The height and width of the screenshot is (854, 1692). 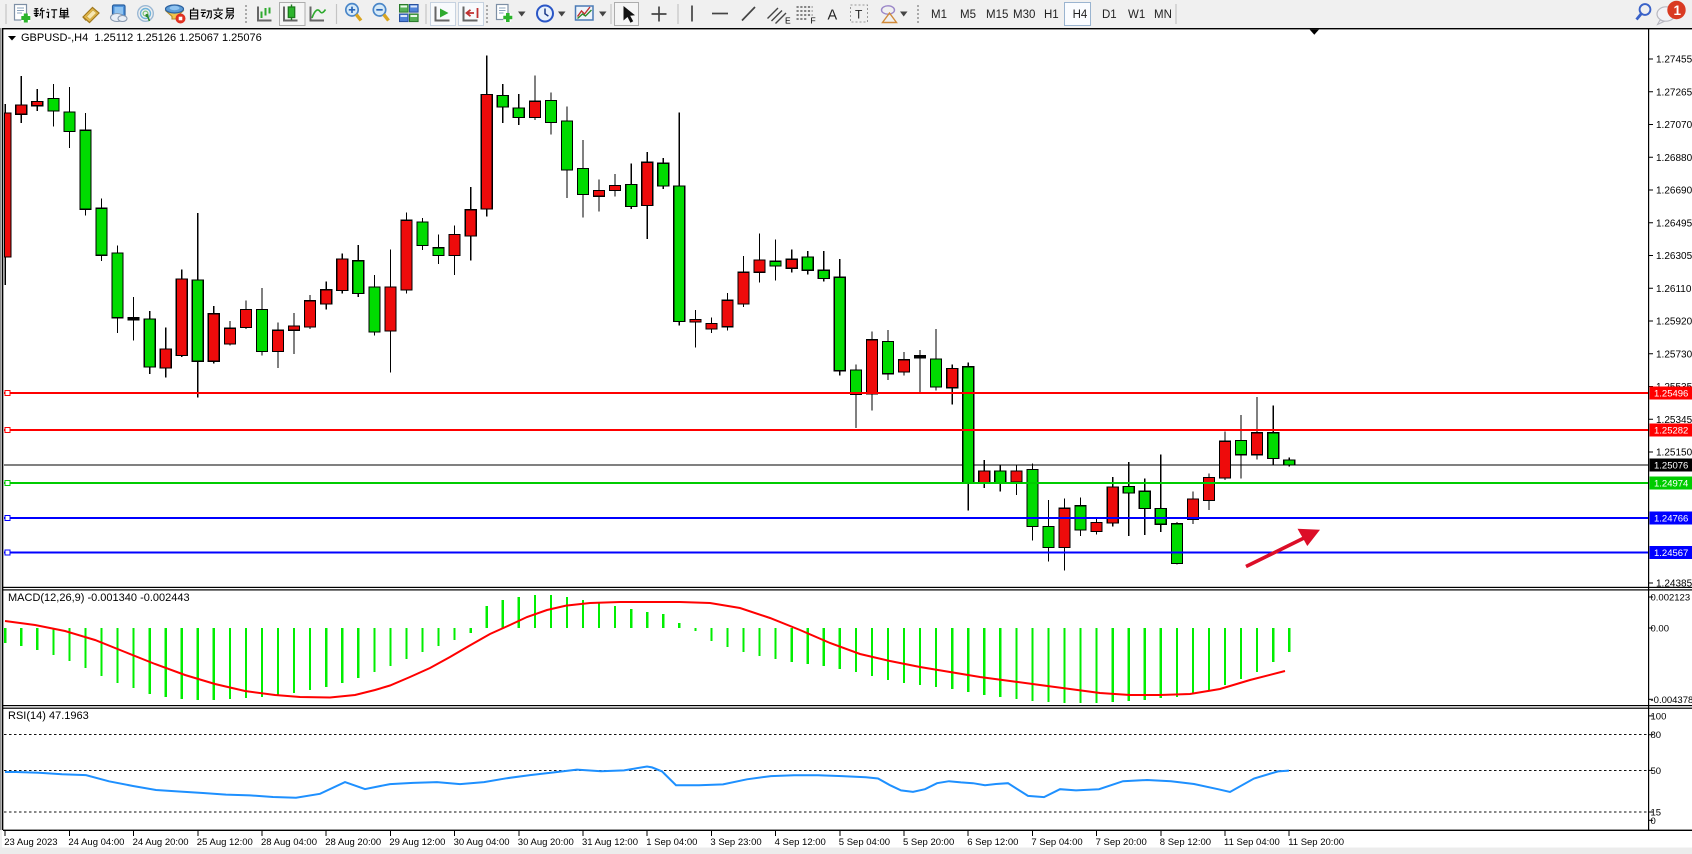 I want to click on svg-text: 28 Aug 20:00, so click(x=353, y=842).